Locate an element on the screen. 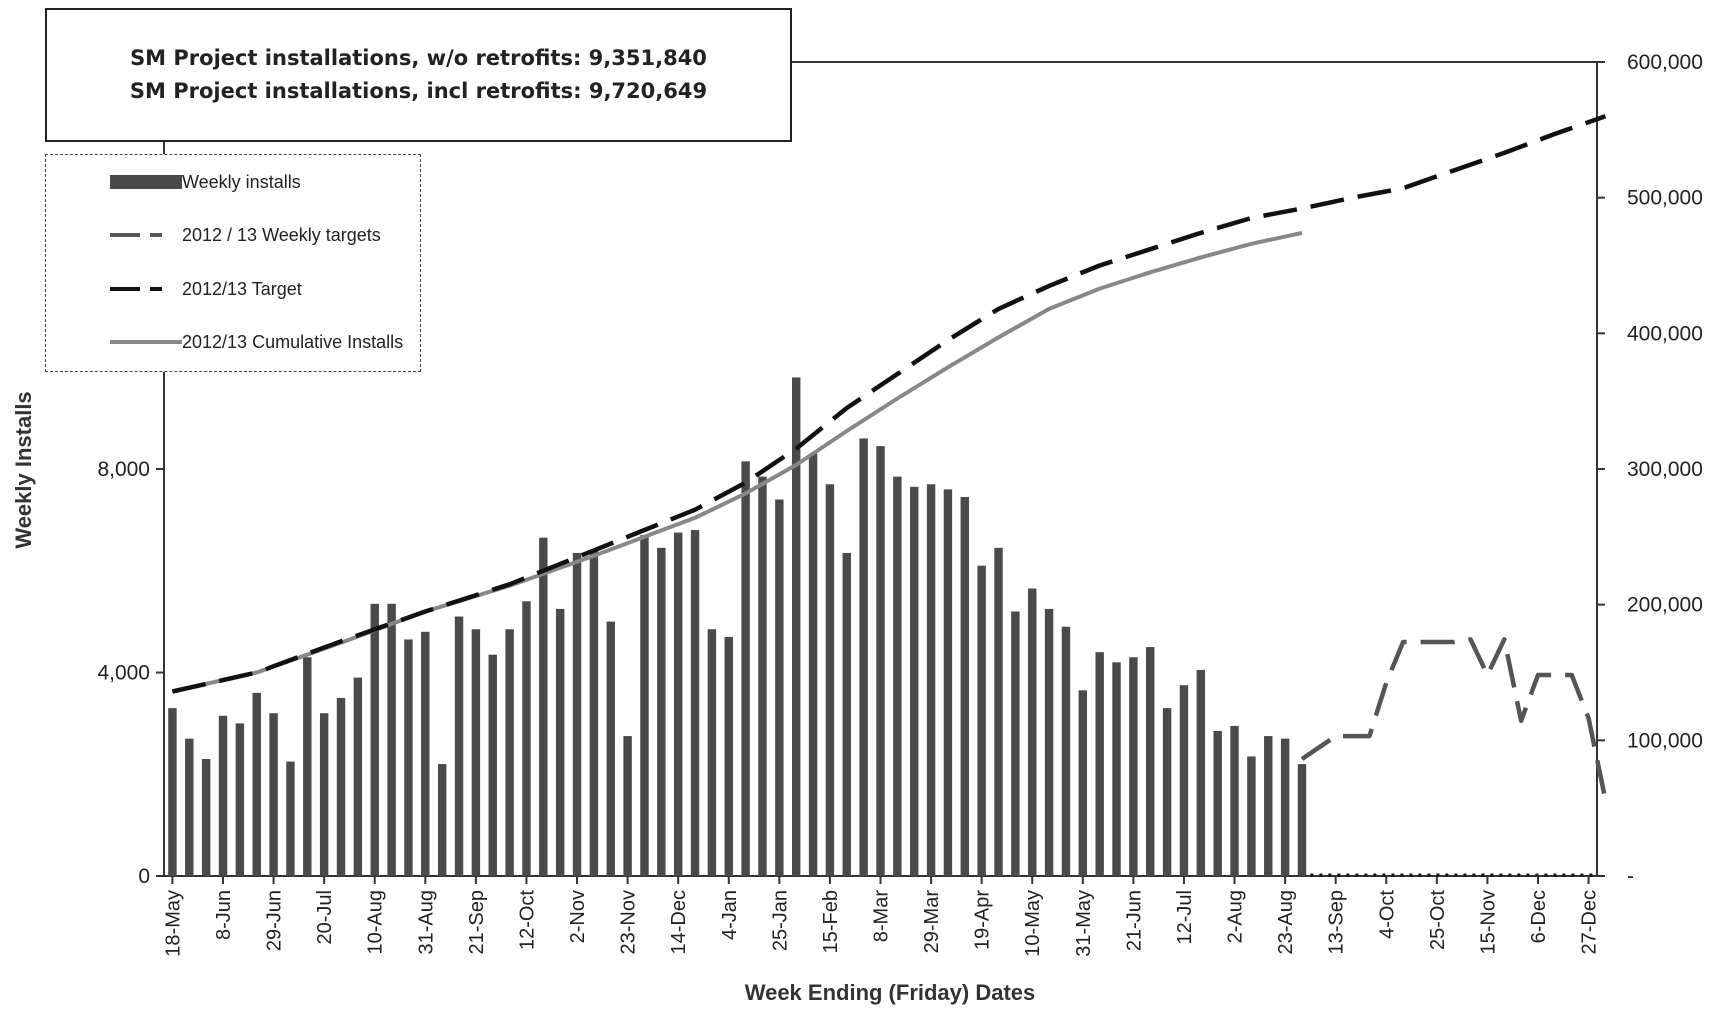  weekly-targets-dashed-line is located at coordinates (1454, 719).